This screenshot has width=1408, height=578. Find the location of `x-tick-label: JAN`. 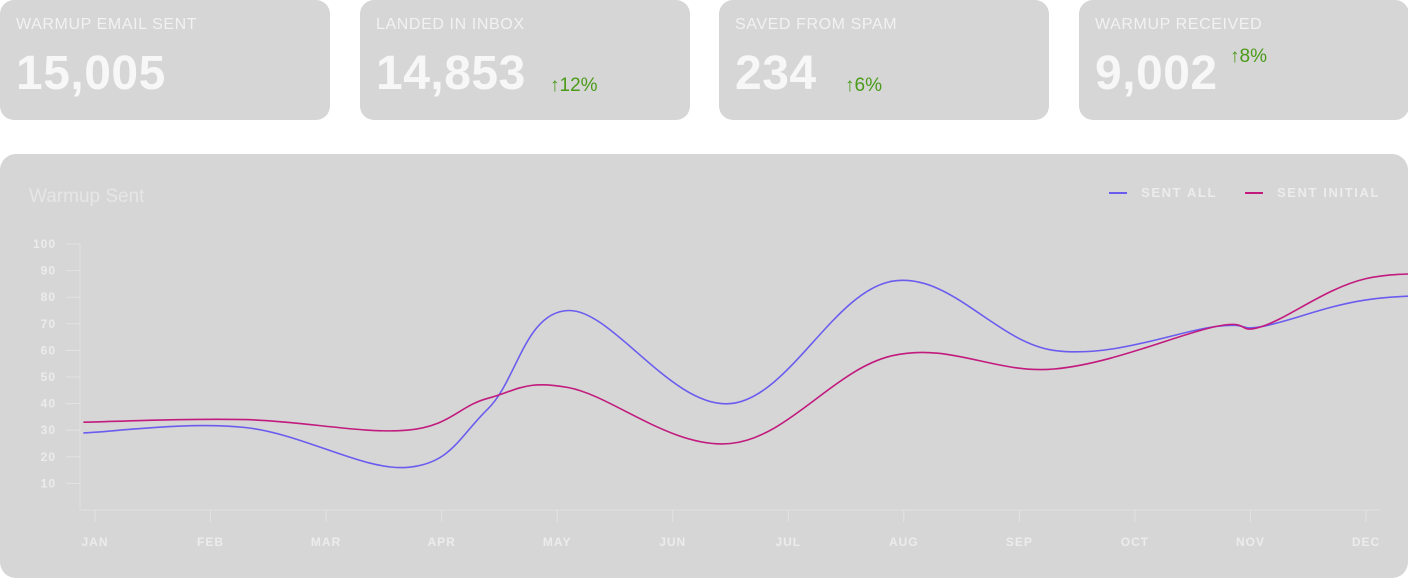

x-tick-label: JAN is located at coordinates (94, 542).